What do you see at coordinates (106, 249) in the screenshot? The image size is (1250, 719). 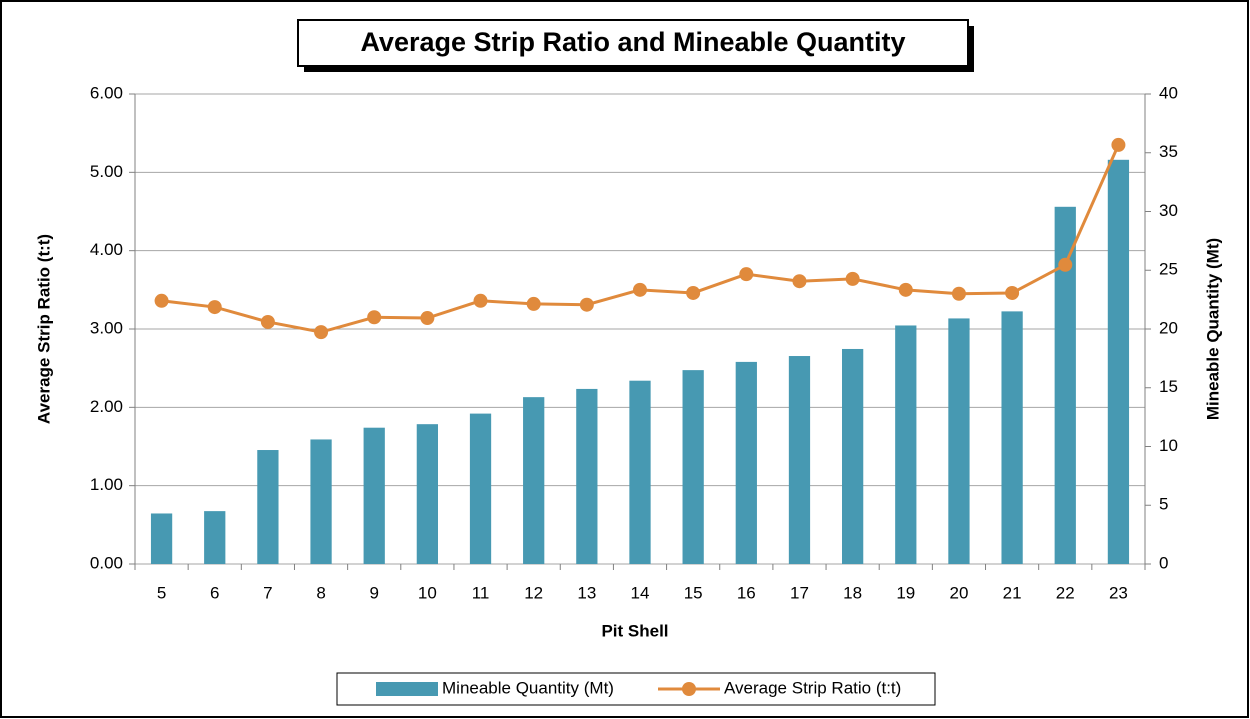 I see `y-tick-label: 4.00` at bounding box center [106, 249].